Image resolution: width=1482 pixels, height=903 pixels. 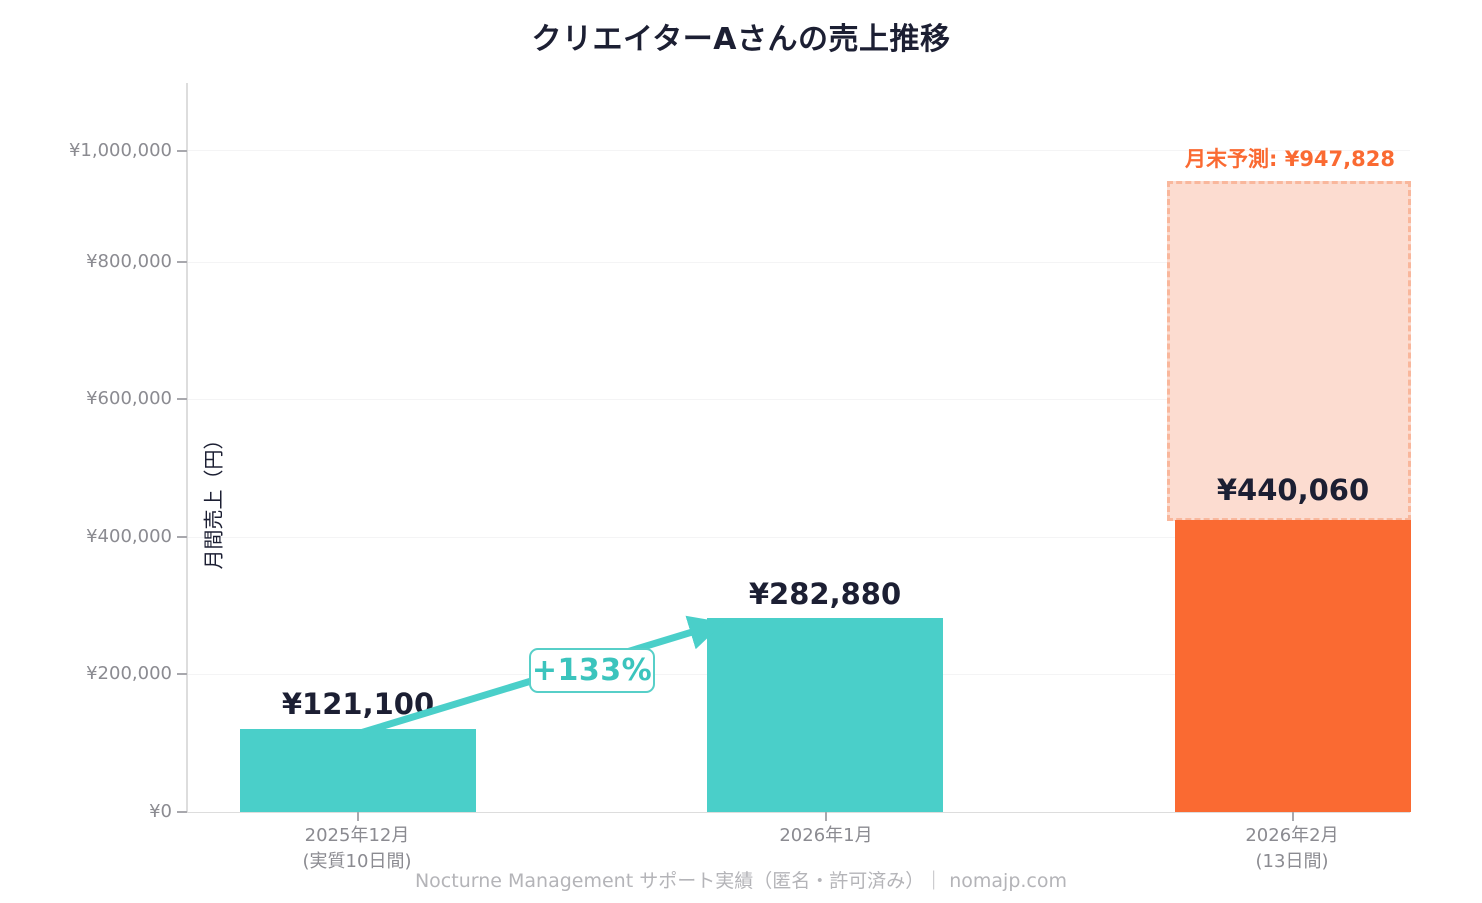 What do you see at coordinates (825, 594) in the screenshot?
I see `bar-value-label-2026-01: ¥282,880` at bounding box center [825, 594].